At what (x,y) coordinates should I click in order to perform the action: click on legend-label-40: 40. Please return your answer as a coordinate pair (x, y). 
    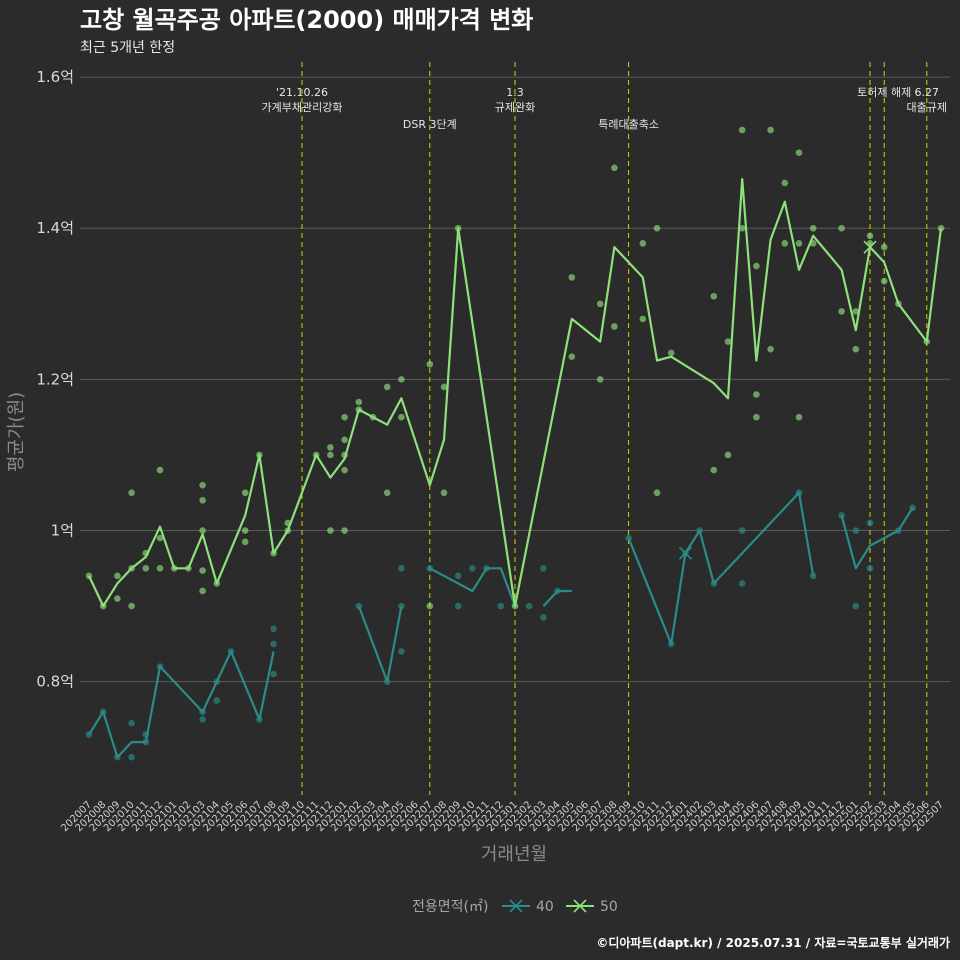
    Looking at the image, I should click on (545, 907).